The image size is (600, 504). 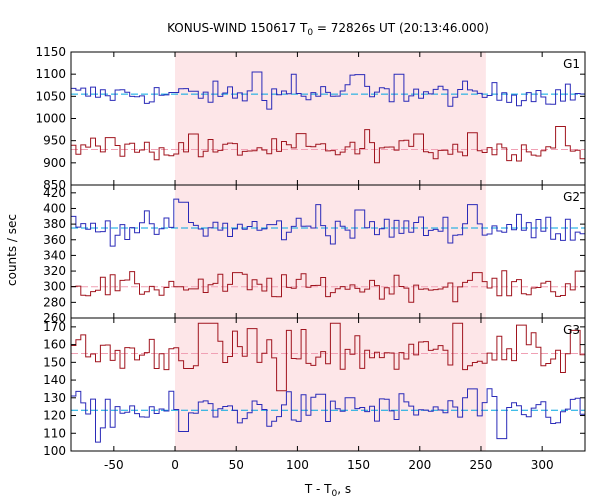 What do you see at coordinates (571, 330) in the screenshot?
I see `panel-label: G3` at bounding box center [571, 330].